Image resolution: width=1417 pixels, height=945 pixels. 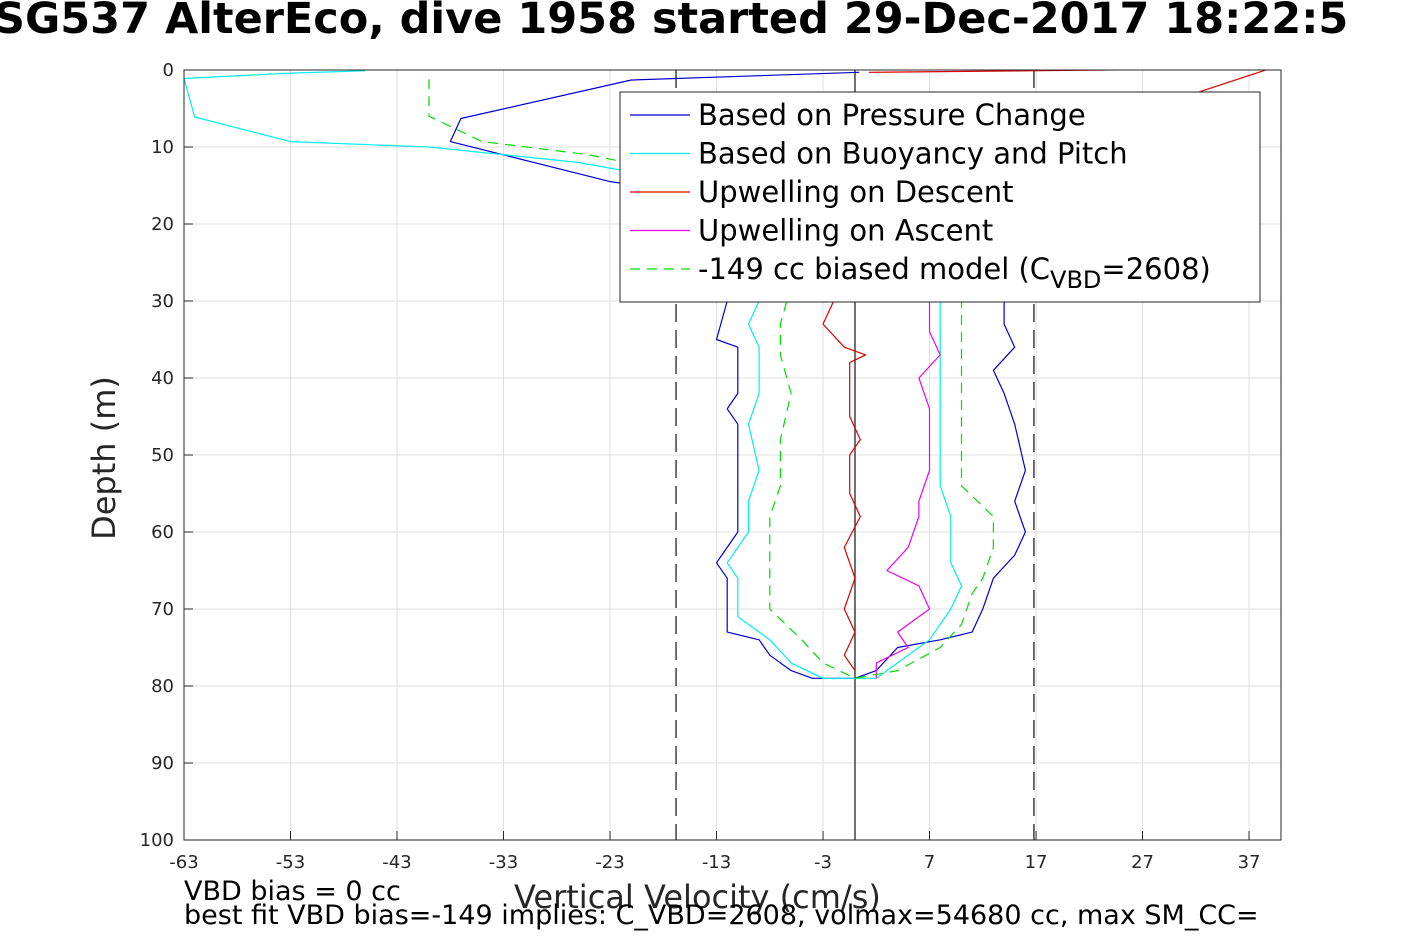 What do you see at coordinates (913, 154) in the screenshot?
I see `legend-label: Based on Buoyancy and Pitch` at bounding box center [913, 154].